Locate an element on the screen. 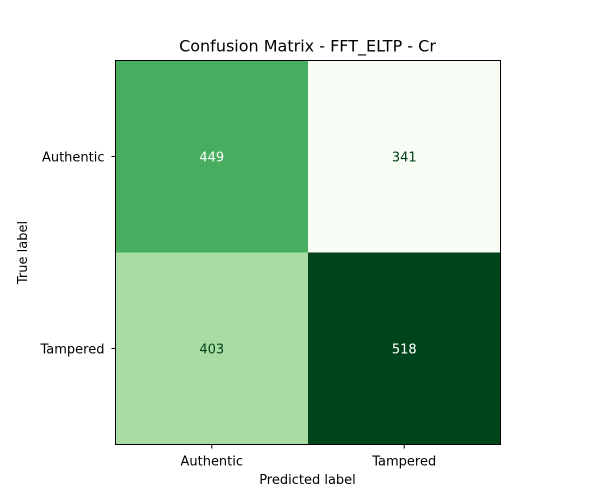 The width and height of the screenshot is (600, 500). cell-value-label: 403 is located at coordinates (211, 350).